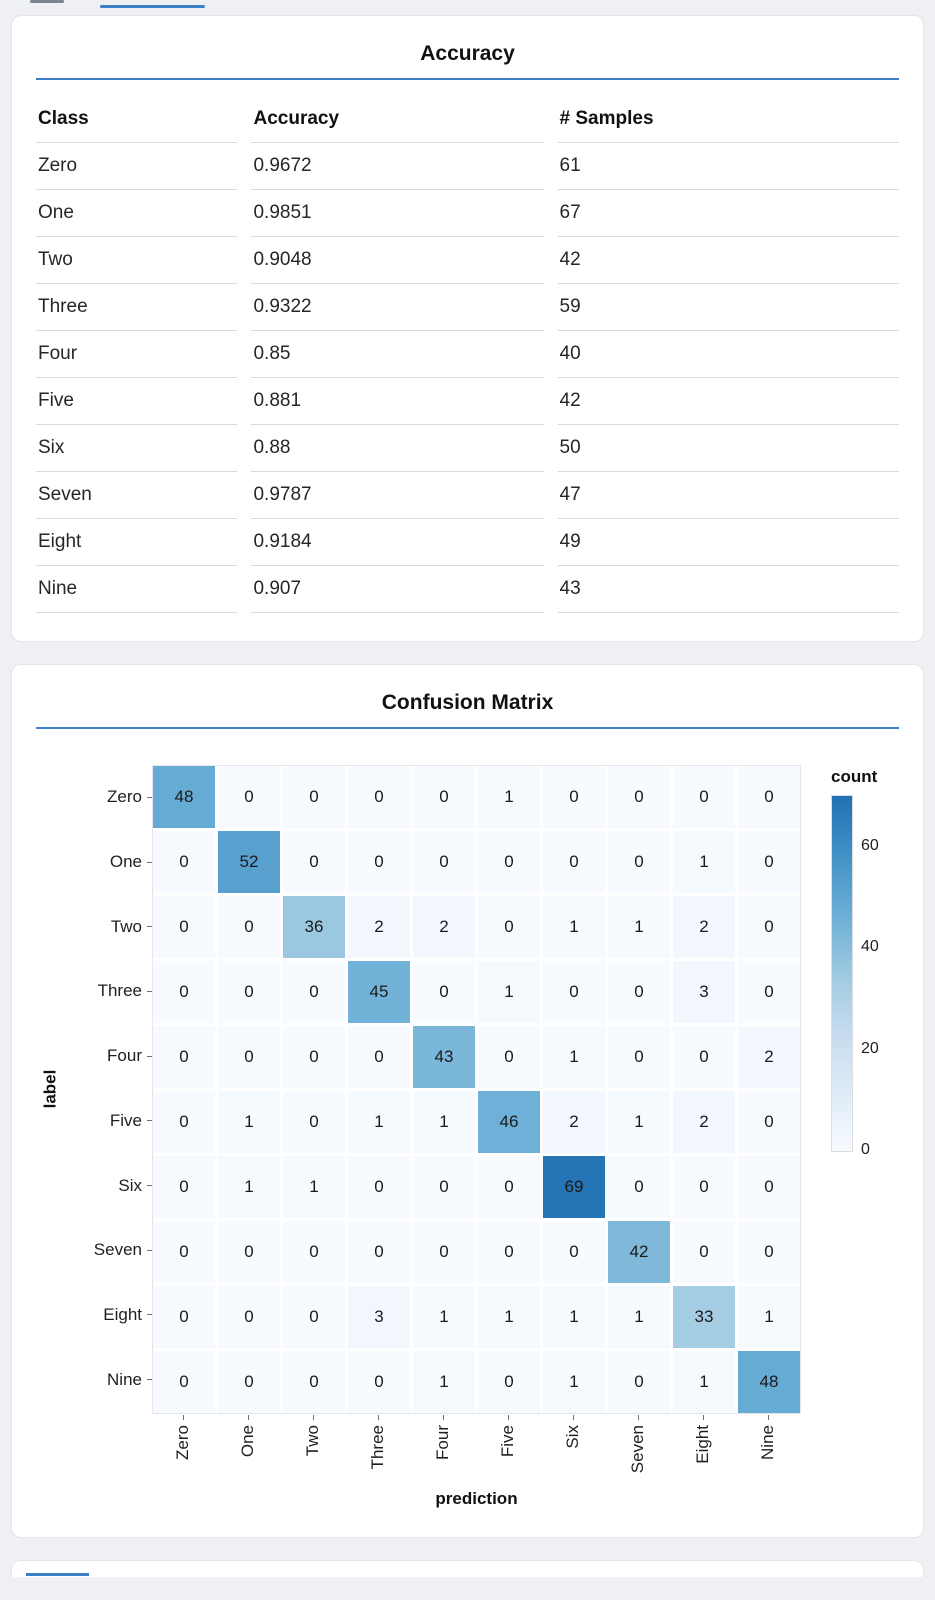  Describe the element at coordinates (767, 1442) in the screenshot. I see `x-axis-label-text: Nine` at that location.